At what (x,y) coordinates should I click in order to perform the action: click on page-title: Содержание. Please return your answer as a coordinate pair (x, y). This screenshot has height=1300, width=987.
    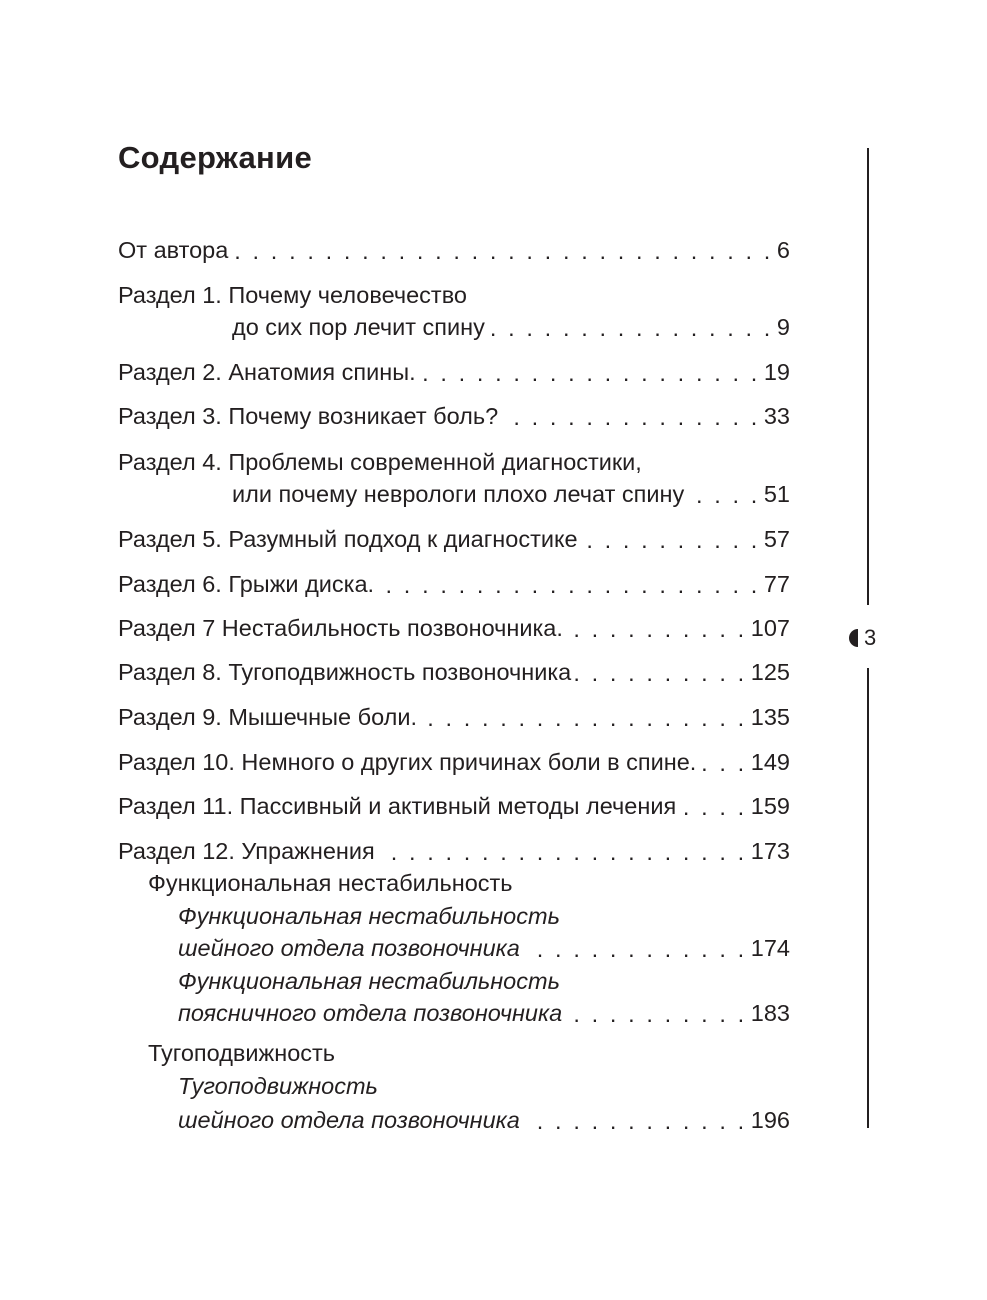
    Looking at the image, I should click on (215, 157).